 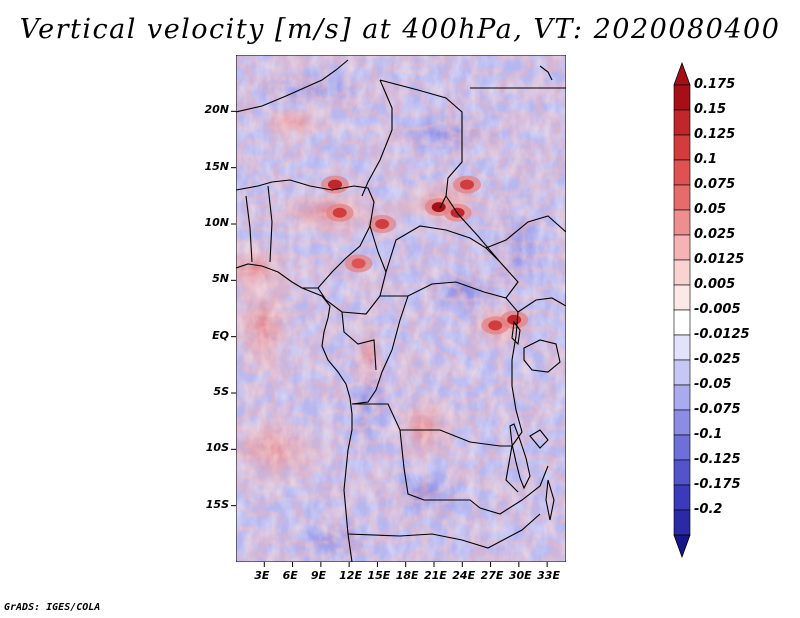 I want to click on colorbar-level-label: 0.005, so click(x=715, y=284).